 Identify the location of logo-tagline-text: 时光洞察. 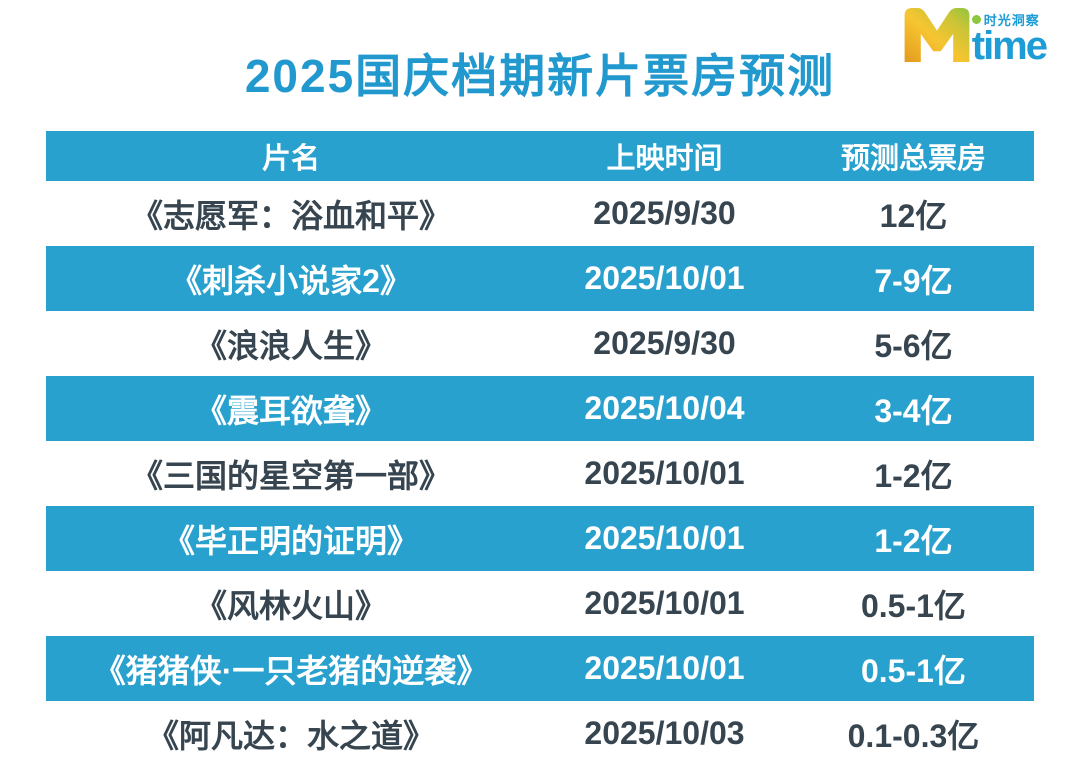
(1011, 20).